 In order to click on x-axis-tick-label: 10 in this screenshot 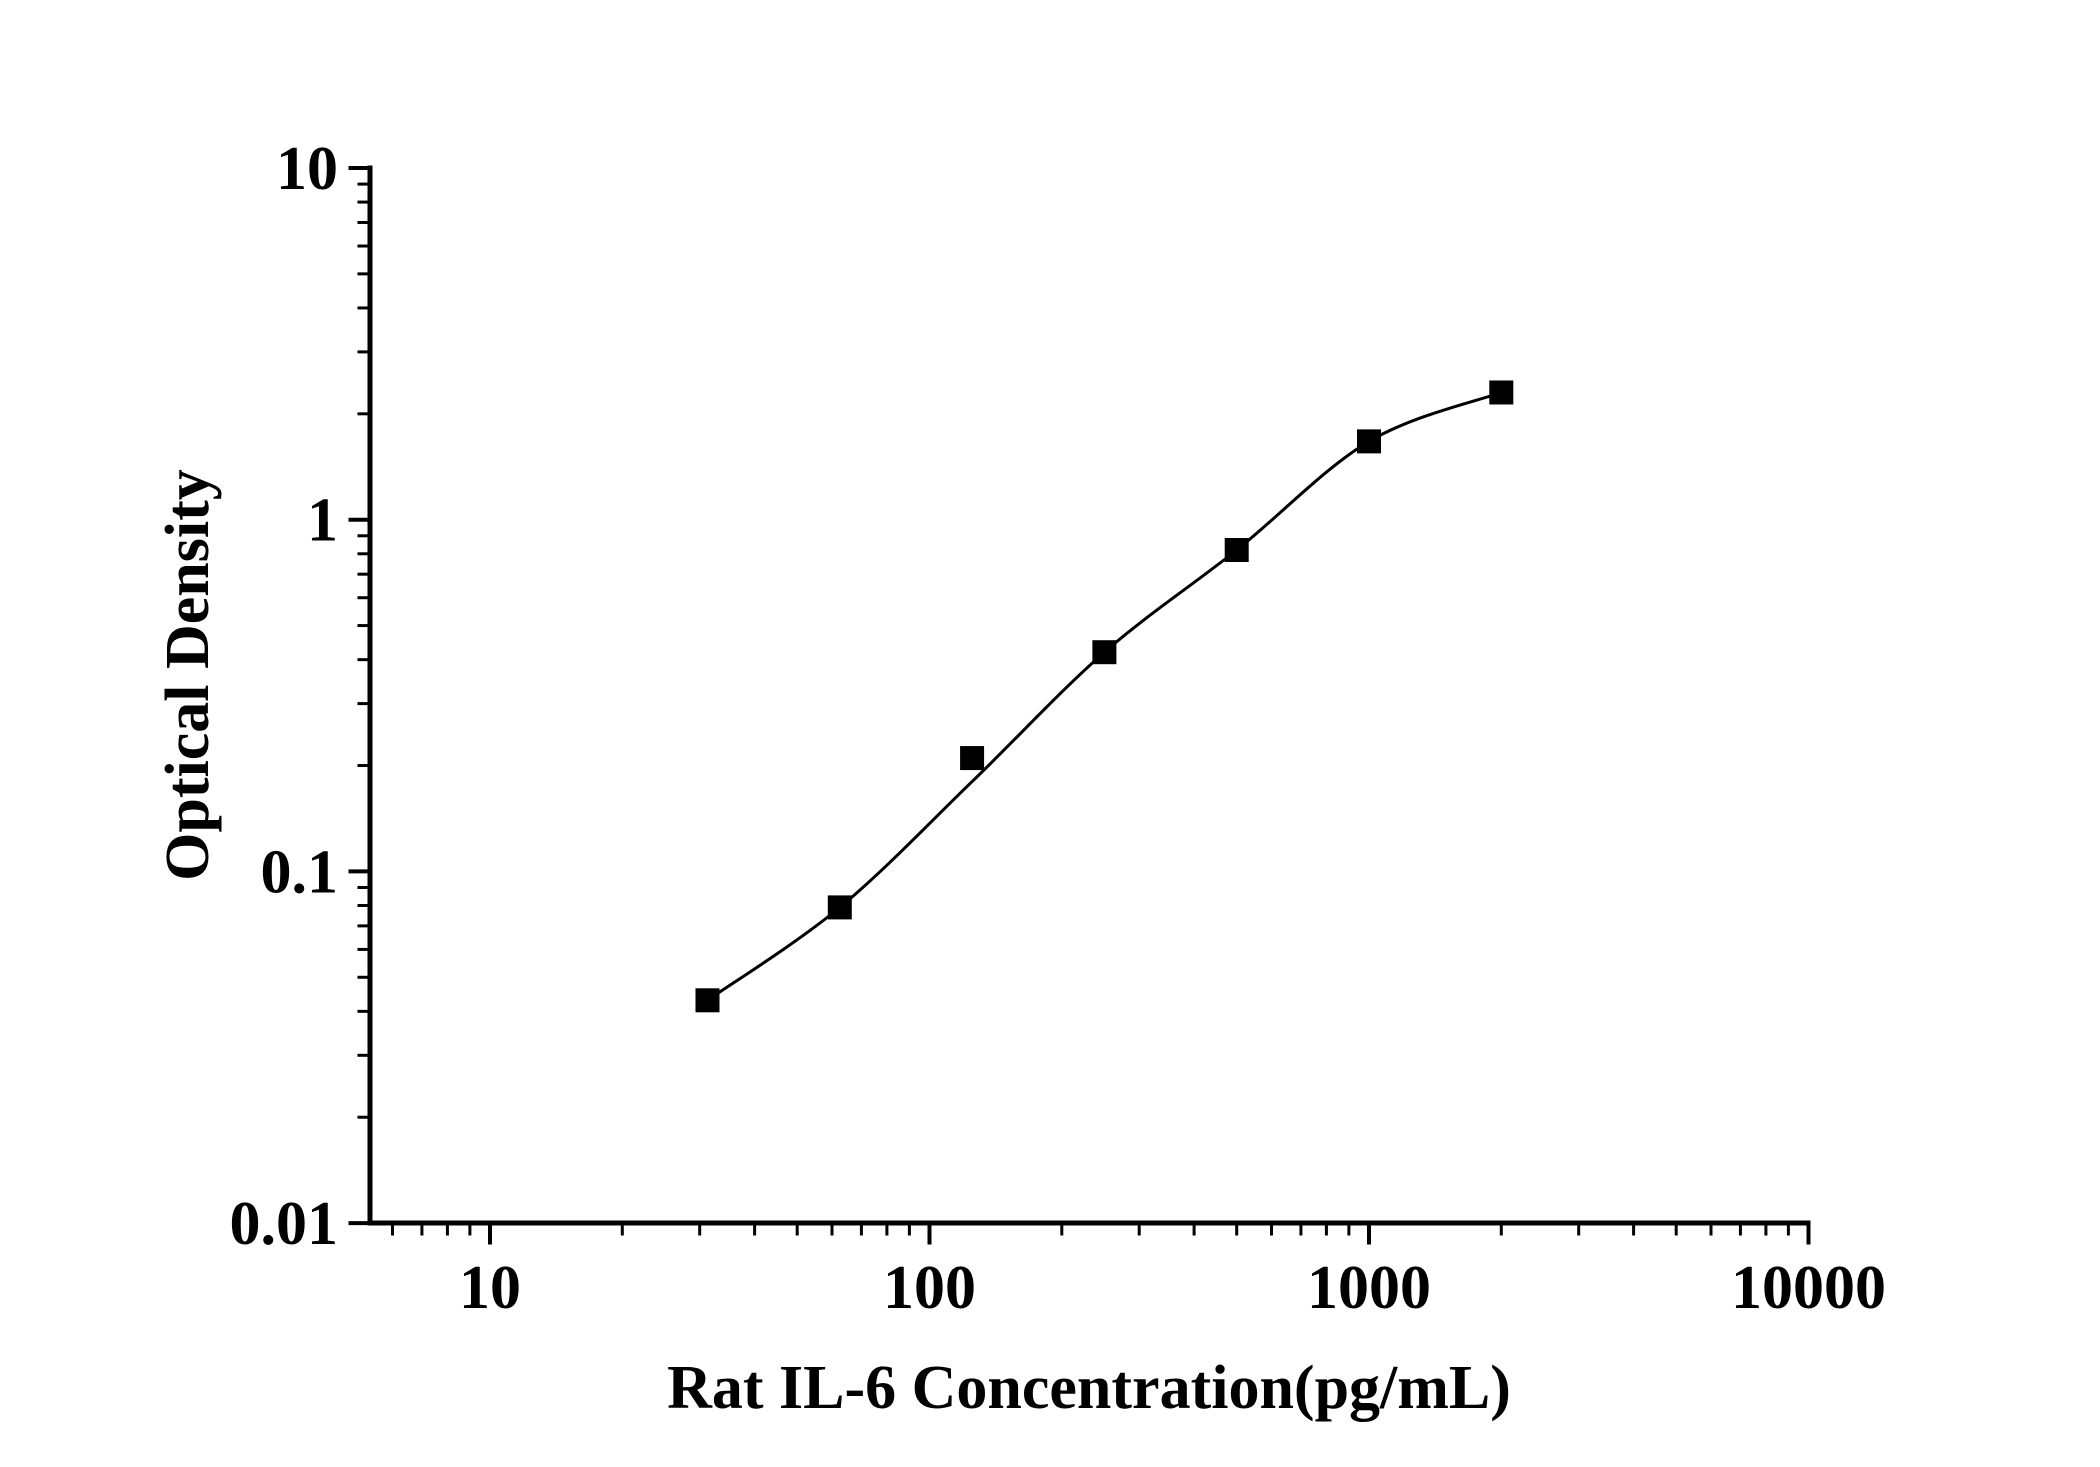, I will do `click(490, 1288)`.